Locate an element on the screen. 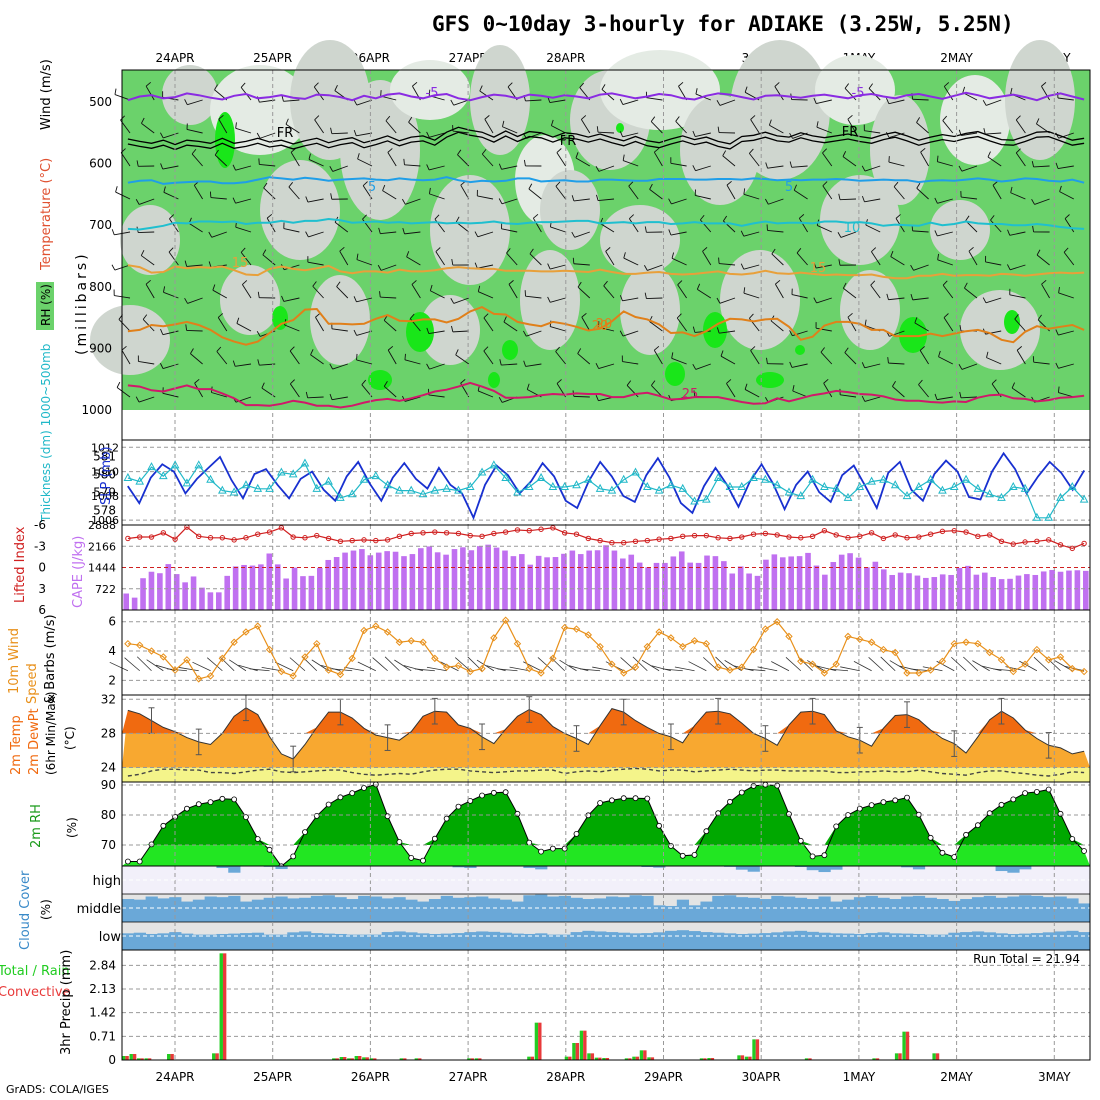 The width and height of the screenshot is (1100, 1100). dewpoint-line is located at coordinates (606, 772).